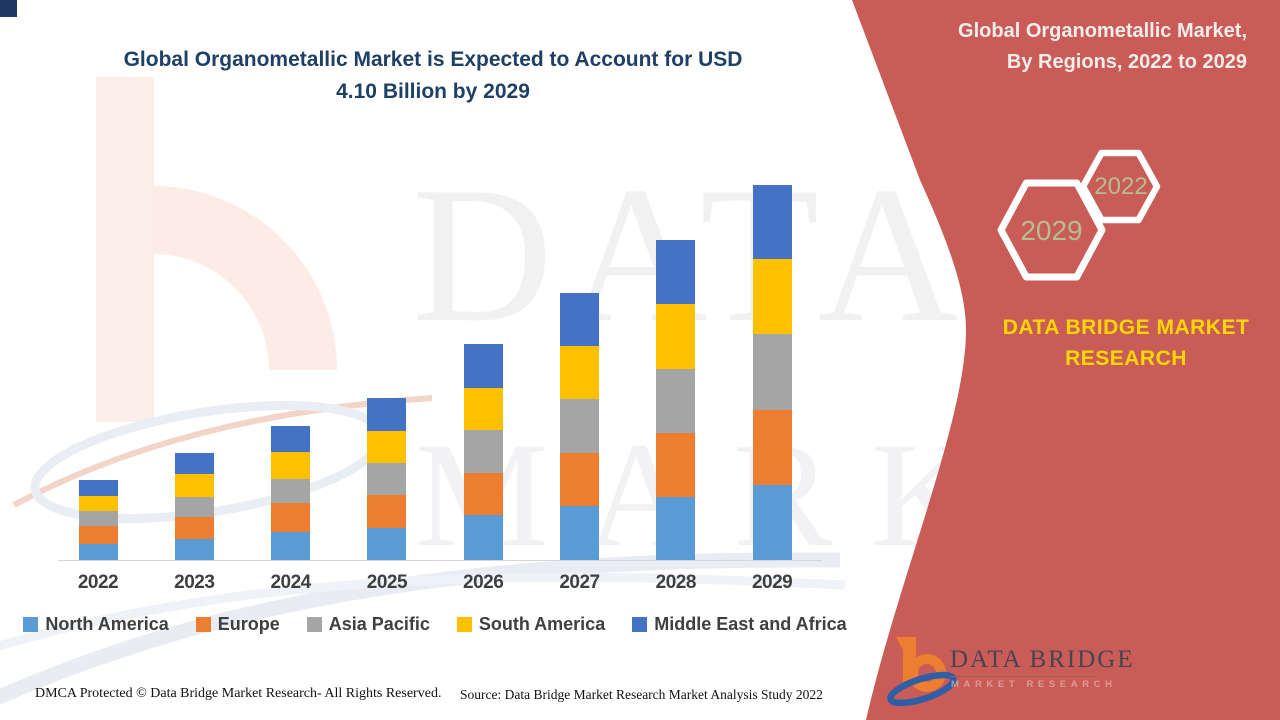 The image size is (1280, 720). What do you see at coordinates (1121, 186) in the screenshot?
I see `hexagon-year-2022: 2022` at bounding box center [1121, 186].